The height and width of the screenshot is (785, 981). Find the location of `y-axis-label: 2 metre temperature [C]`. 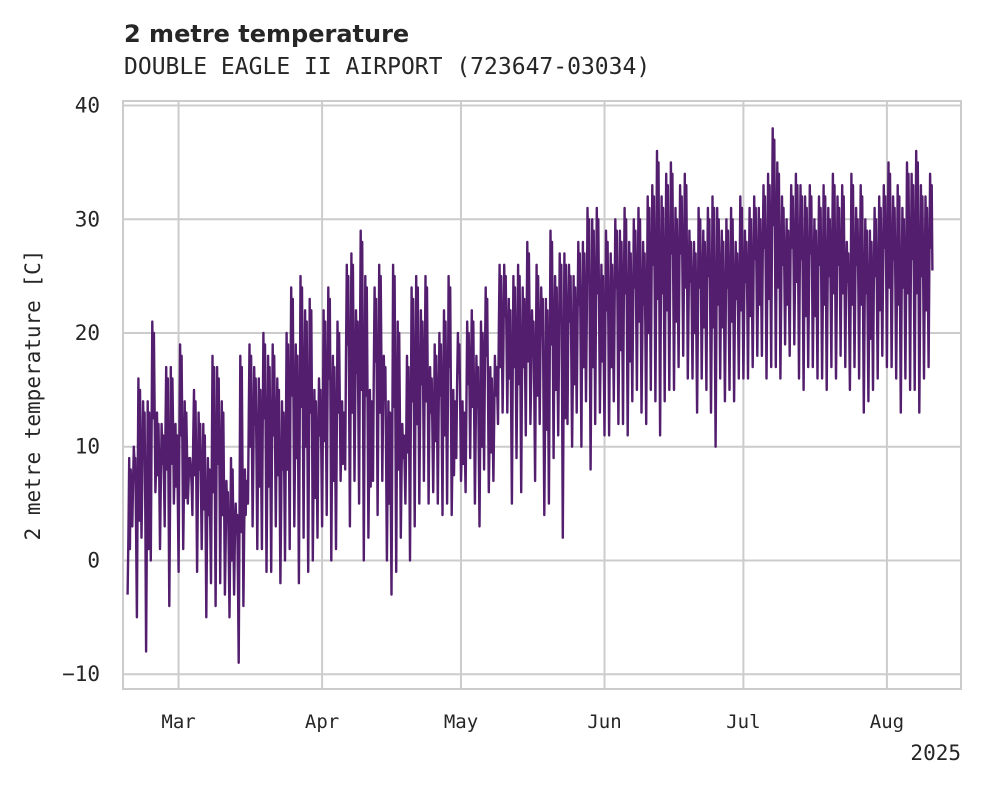

y-axis-label: 2 metre temperature [C] is located at coordinates (33, 395).